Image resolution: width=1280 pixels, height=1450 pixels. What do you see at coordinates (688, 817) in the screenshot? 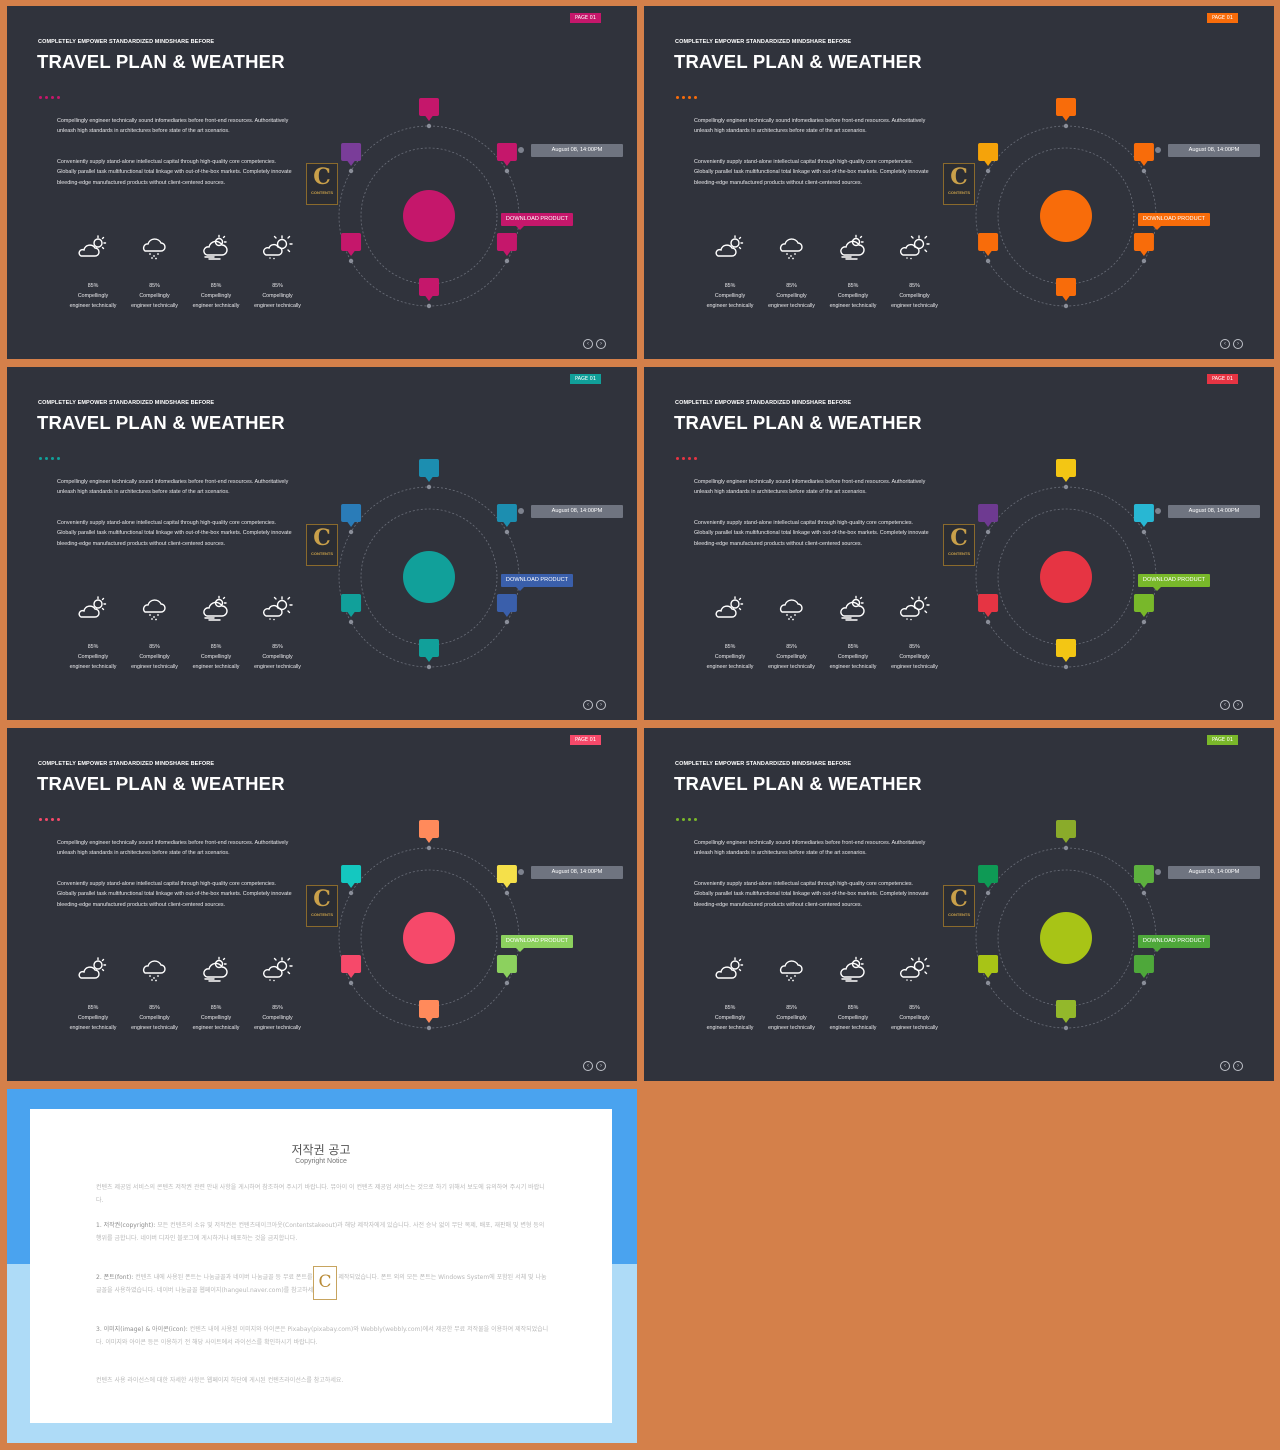
I see `accent-dots` at bounding box center [688, 817].